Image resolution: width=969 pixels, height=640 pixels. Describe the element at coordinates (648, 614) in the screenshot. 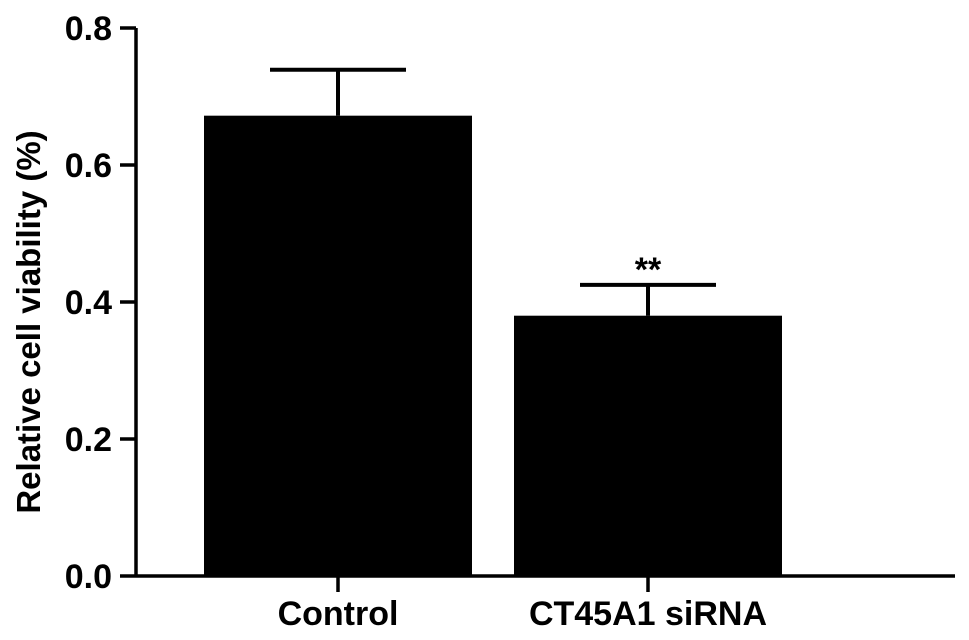

I see `x-tick-label: CT45A1 siRNA` at that location.